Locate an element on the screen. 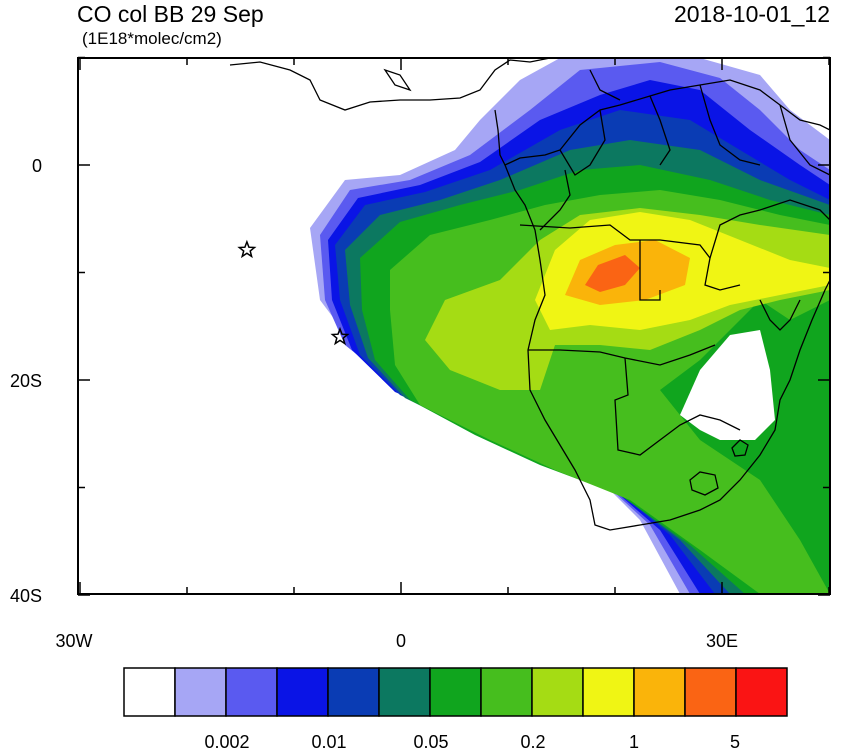  map-title: CO col BB 29 Sep is located at coordinates (170, 14).